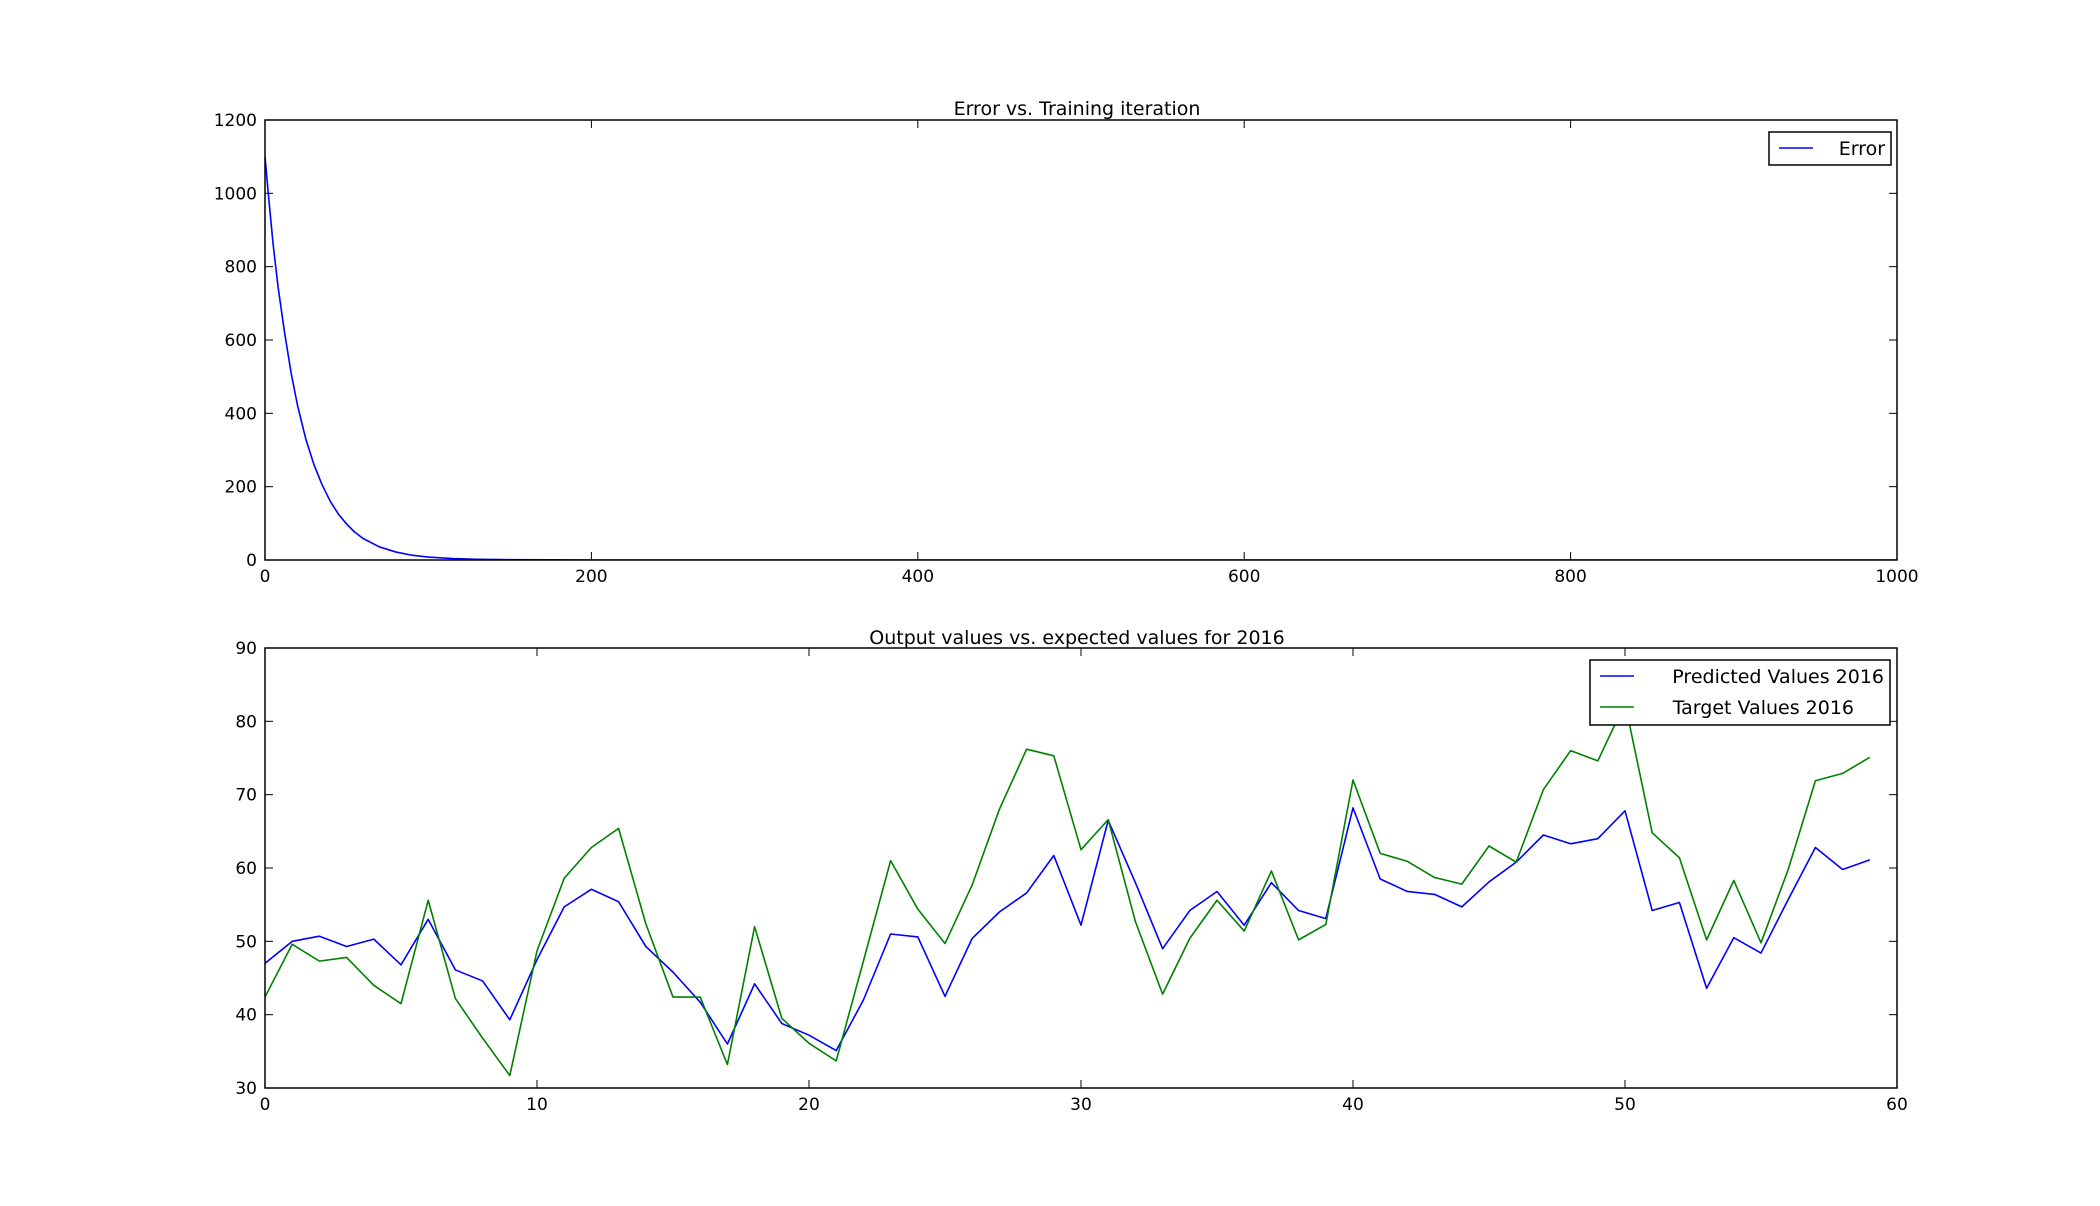 Image resolution: width=2100 pixels, height=1206 pixels. What do you see at coordinates (246, 1016) in the screenshot?
I see `prediction-chart-y-tick-label: 40` at bounding box center [246, 1016].